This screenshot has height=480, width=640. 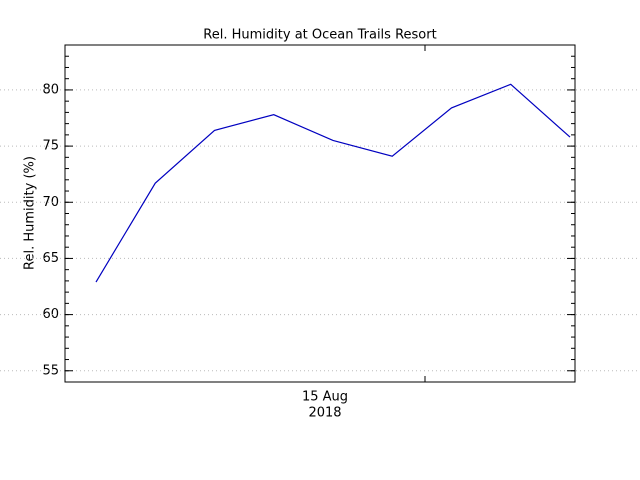 I want to click on y-tick-label: 60, so click(x=50, y=314).